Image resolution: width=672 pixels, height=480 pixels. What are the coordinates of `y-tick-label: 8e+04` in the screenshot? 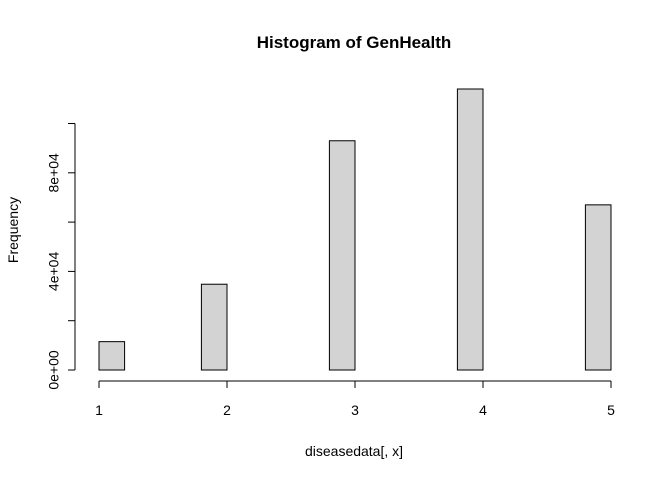 It's located at (54, 173).